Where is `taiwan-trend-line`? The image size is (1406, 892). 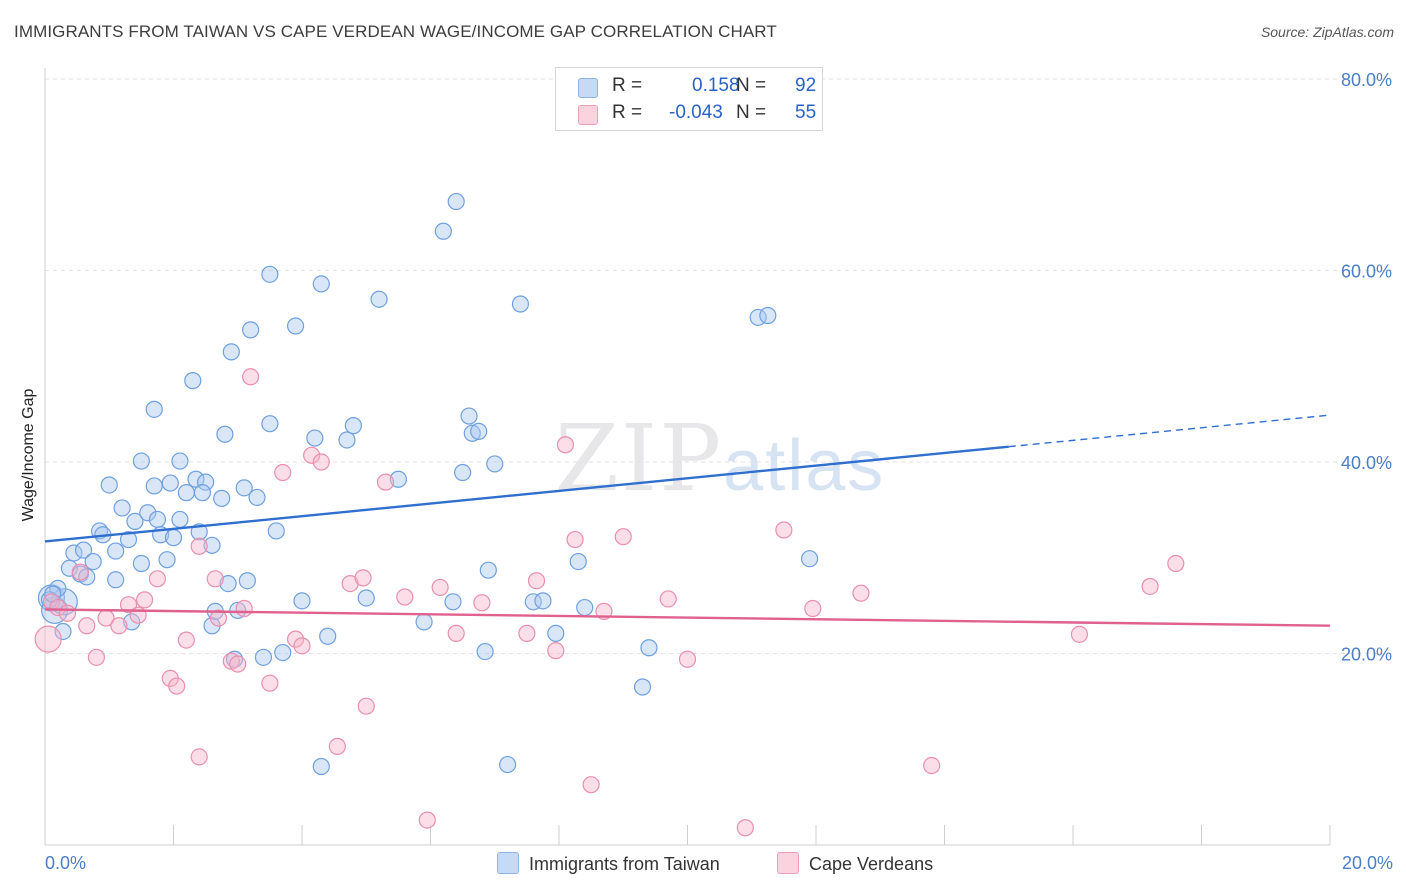 taiwan-trend-line is located at coordinates (526, 494).